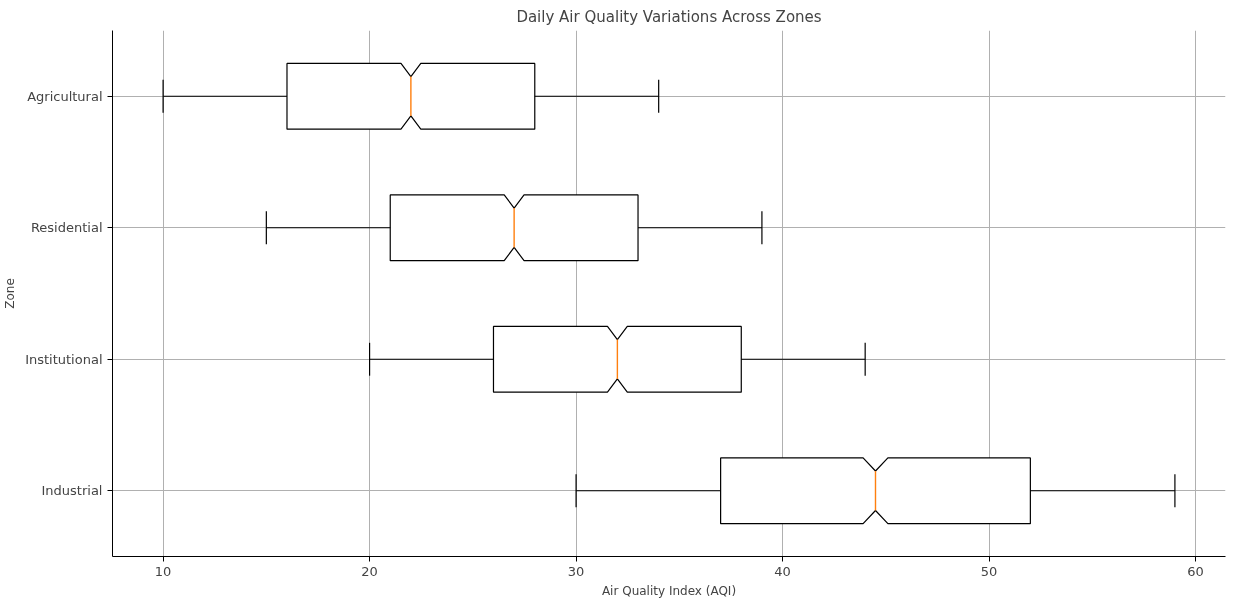  Describe the element at coordinates (669, 590) in the screenshot. I see `x-axis-title: Air Quality Index (AQI)` at that location.